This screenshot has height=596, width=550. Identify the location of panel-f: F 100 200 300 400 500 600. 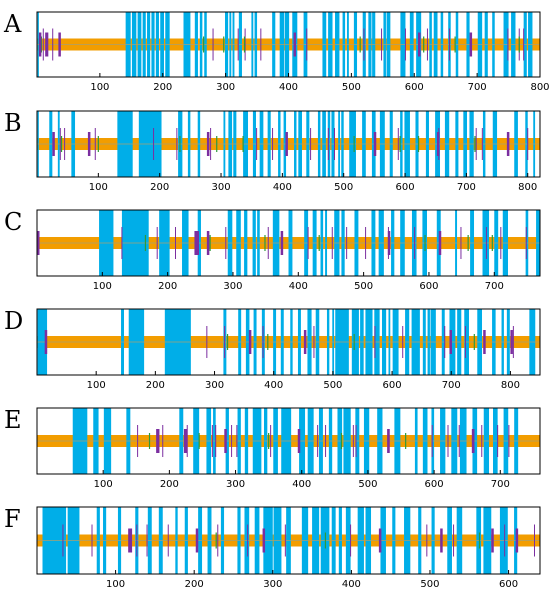
(272, 547).